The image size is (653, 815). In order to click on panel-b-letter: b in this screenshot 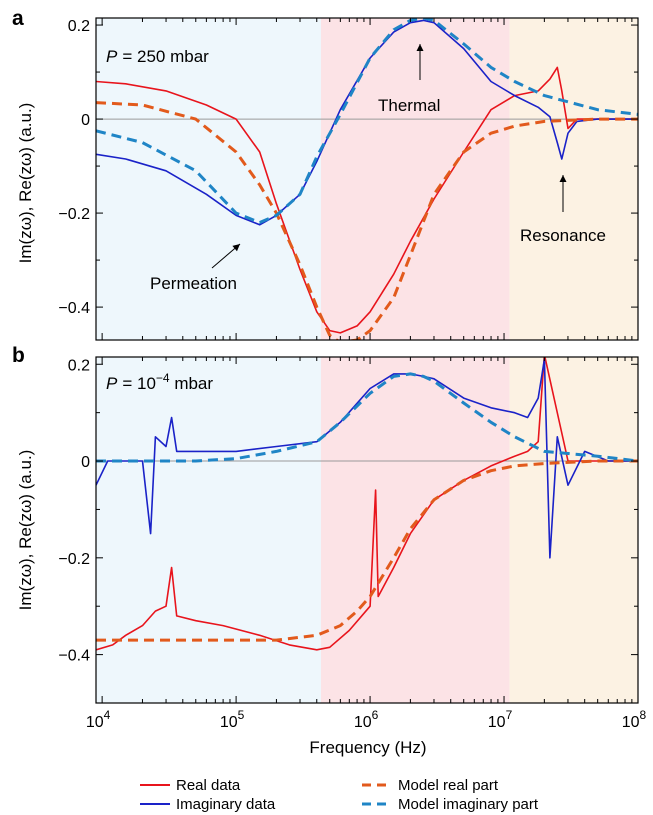, I will do `click(18, 355)`.